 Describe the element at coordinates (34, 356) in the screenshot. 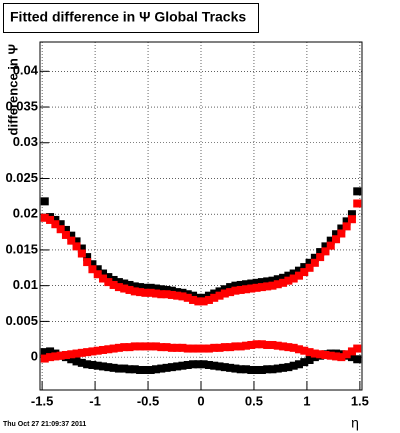

I see `y-tick-label: 0` at that location.